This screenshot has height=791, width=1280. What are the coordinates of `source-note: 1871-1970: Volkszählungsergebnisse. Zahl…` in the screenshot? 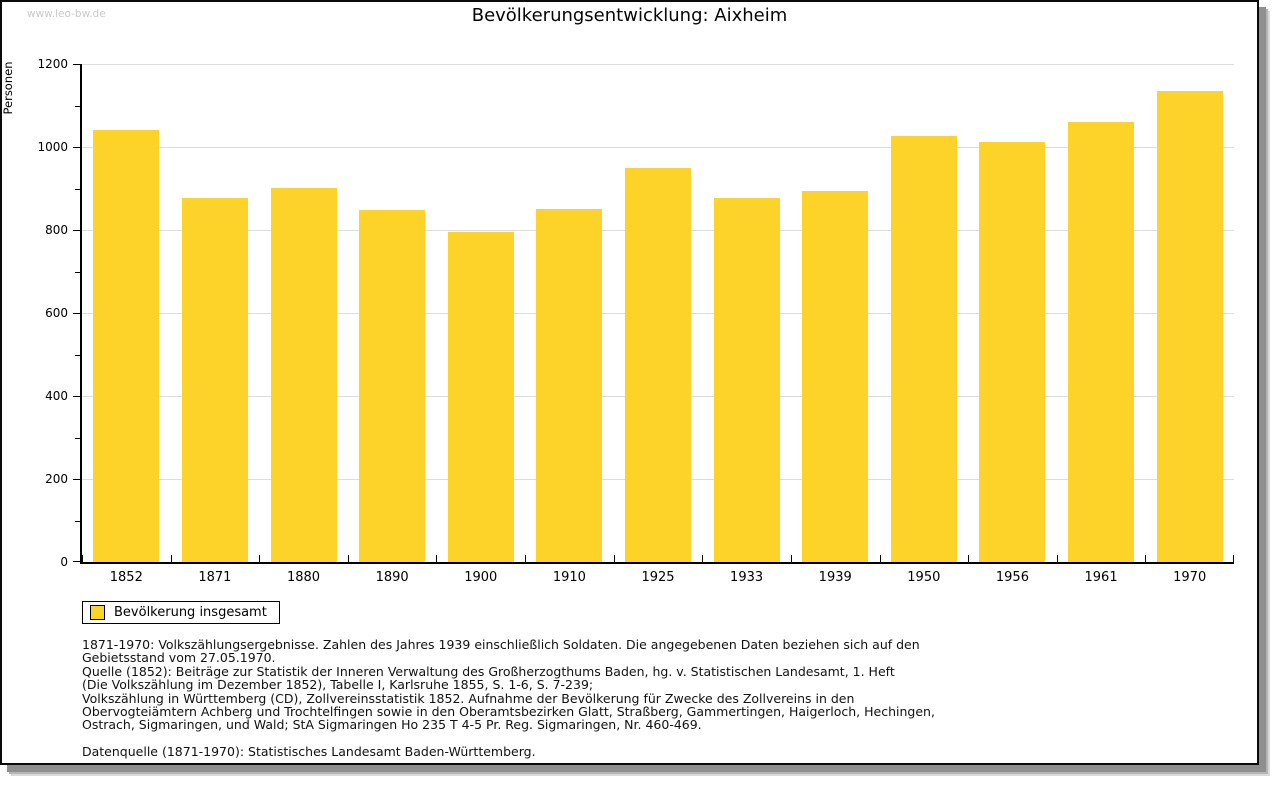 It's located at (652, 685).